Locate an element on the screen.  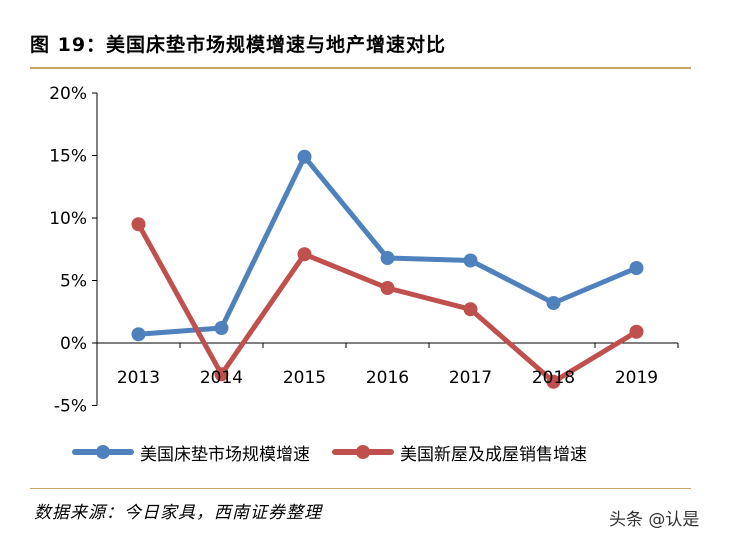
watermark: 头条 @认是 is located at coordinates (654, 520).